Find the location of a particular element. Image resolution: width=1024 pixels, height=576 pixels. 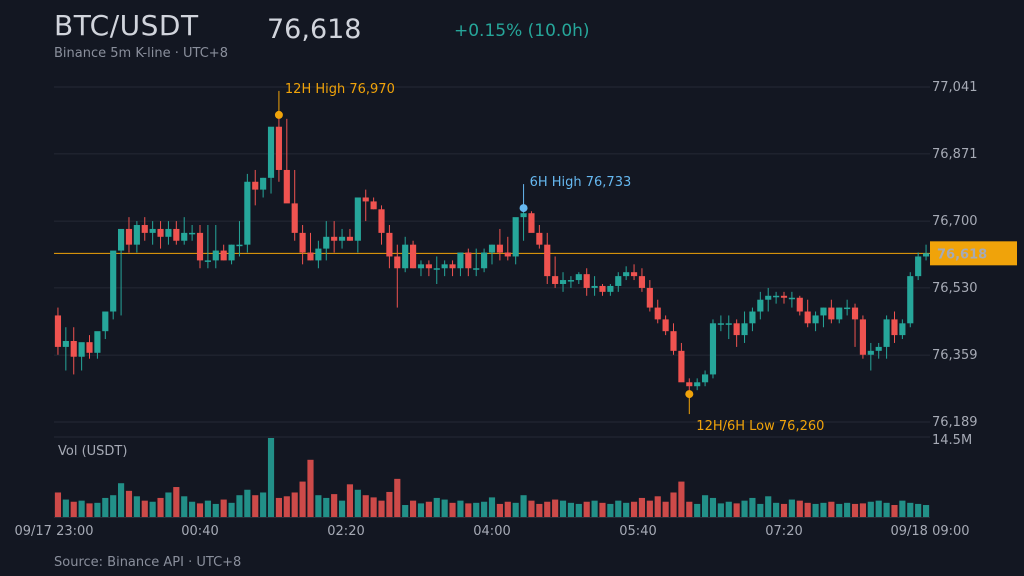

x-tick-label: 02:20 is located at coordinates (345, 531).